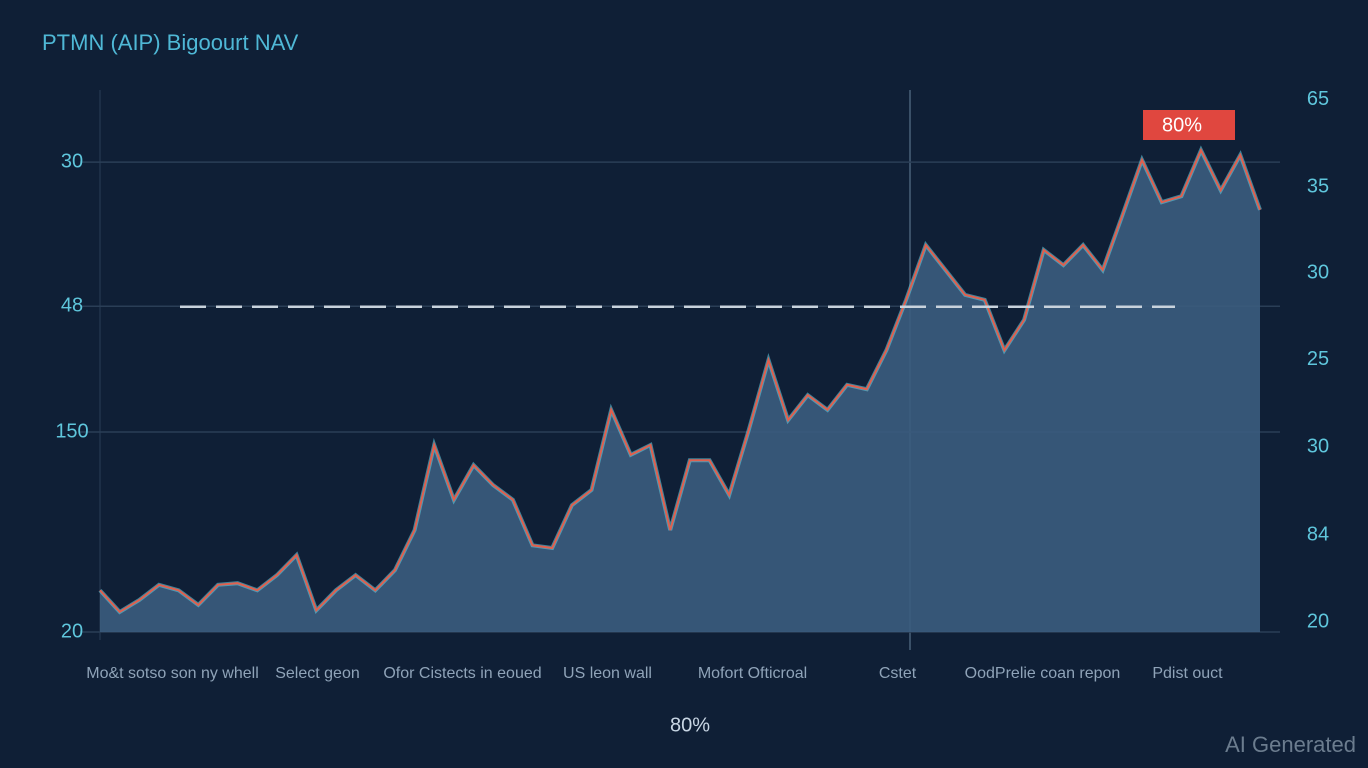 The image size is (1368, 768). I want to click on annotation-box, so click(1189, 125).